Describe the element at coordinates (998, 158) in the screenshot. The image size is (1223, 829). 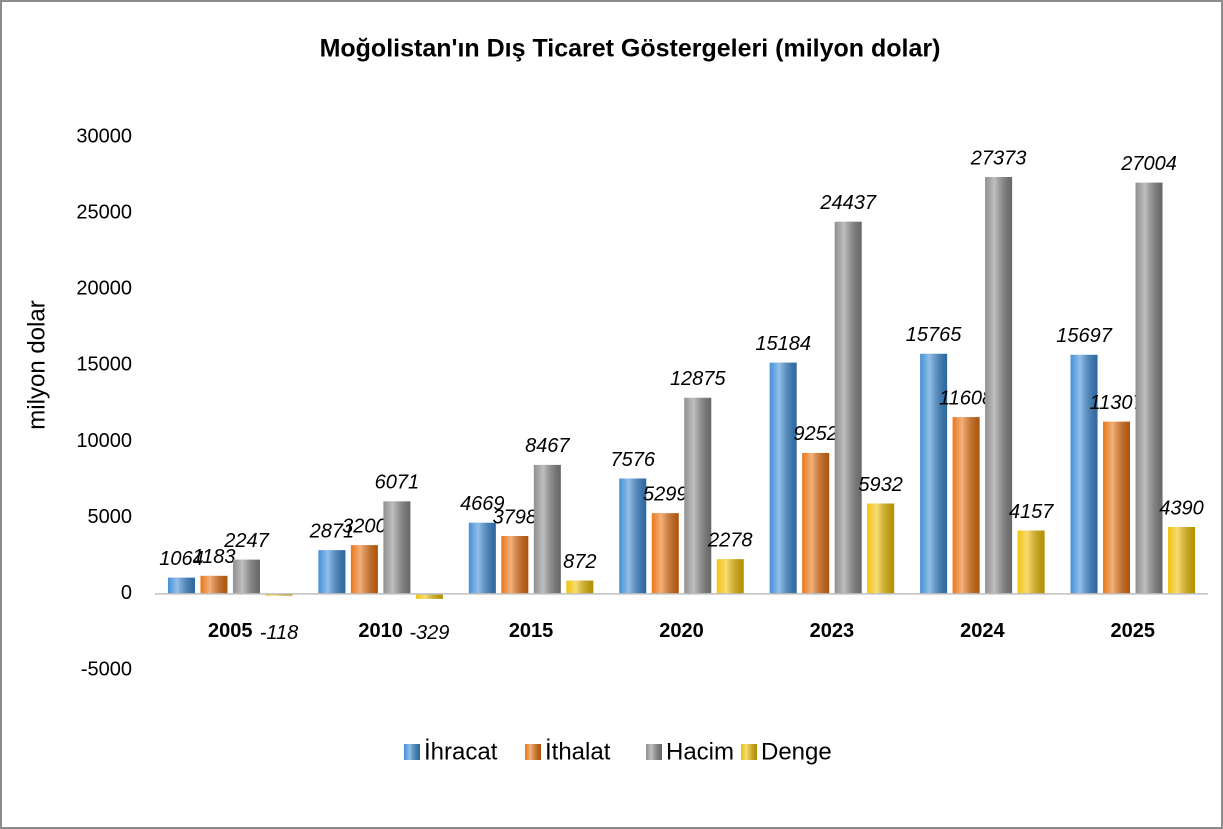
I see `value-label: 27373` at that location.